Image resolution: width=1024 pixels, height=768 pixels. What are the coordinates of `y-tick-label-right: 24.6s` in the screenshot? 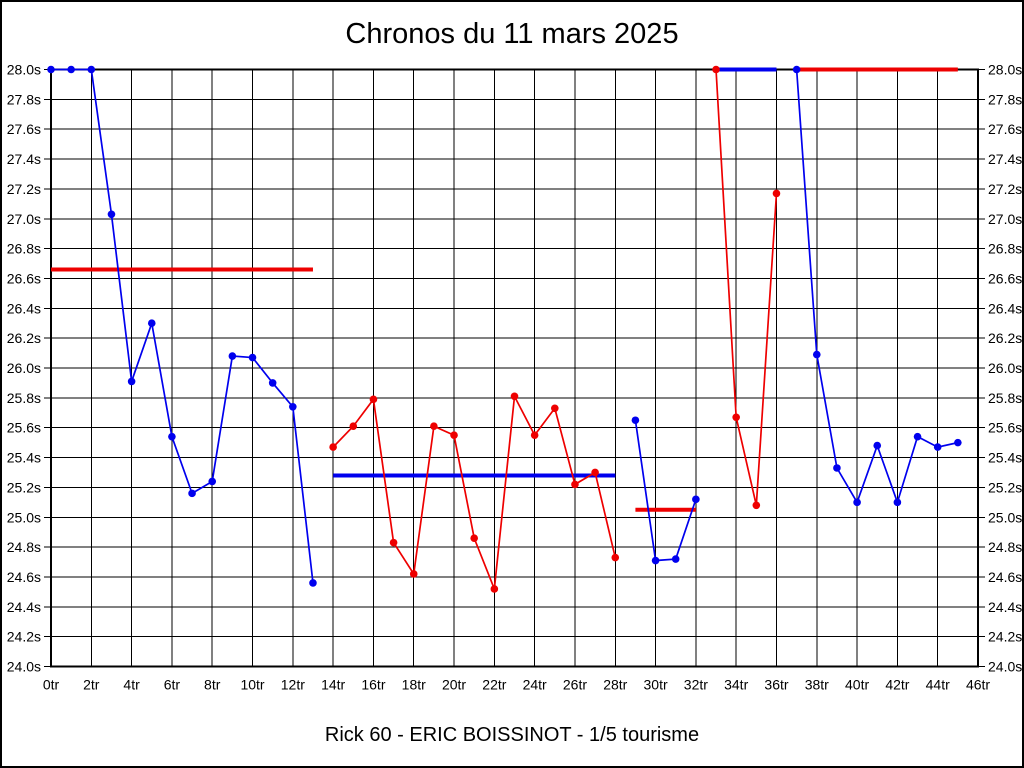 It's located at (1005, 577).